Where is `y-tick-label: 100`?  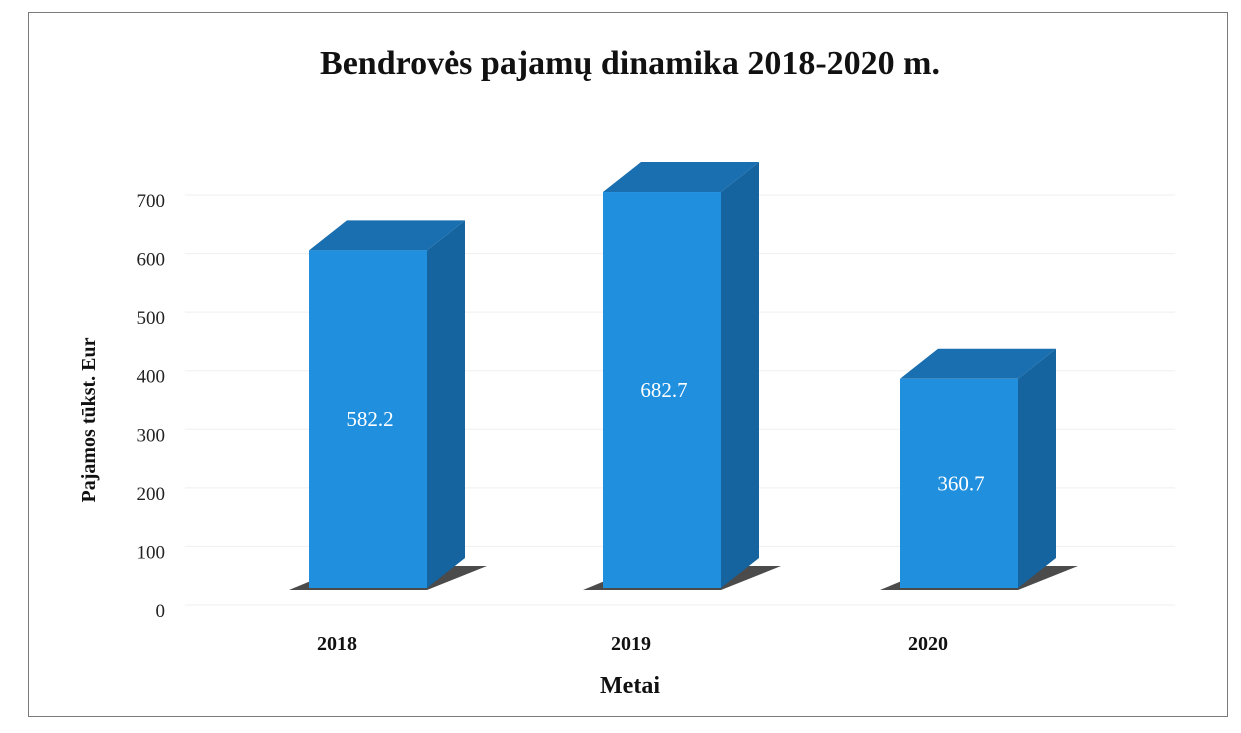
y-tick-label: 100 is located at coordinates (151, 552).